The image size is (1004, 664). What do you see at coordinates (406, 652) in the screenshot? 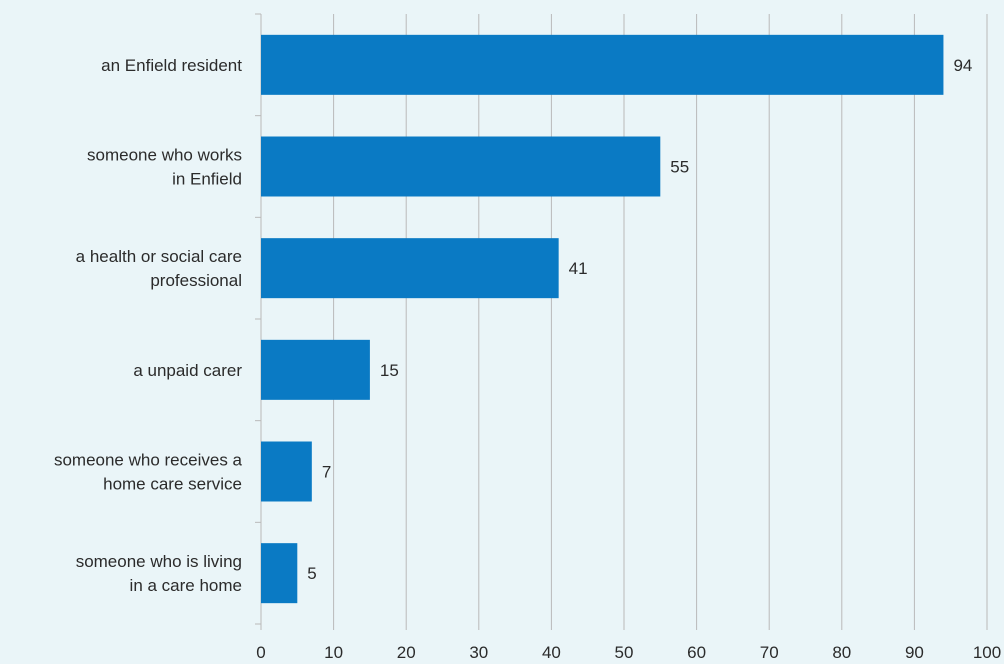
I see `x-tick-label: 20` at bounding box center [406, 652].